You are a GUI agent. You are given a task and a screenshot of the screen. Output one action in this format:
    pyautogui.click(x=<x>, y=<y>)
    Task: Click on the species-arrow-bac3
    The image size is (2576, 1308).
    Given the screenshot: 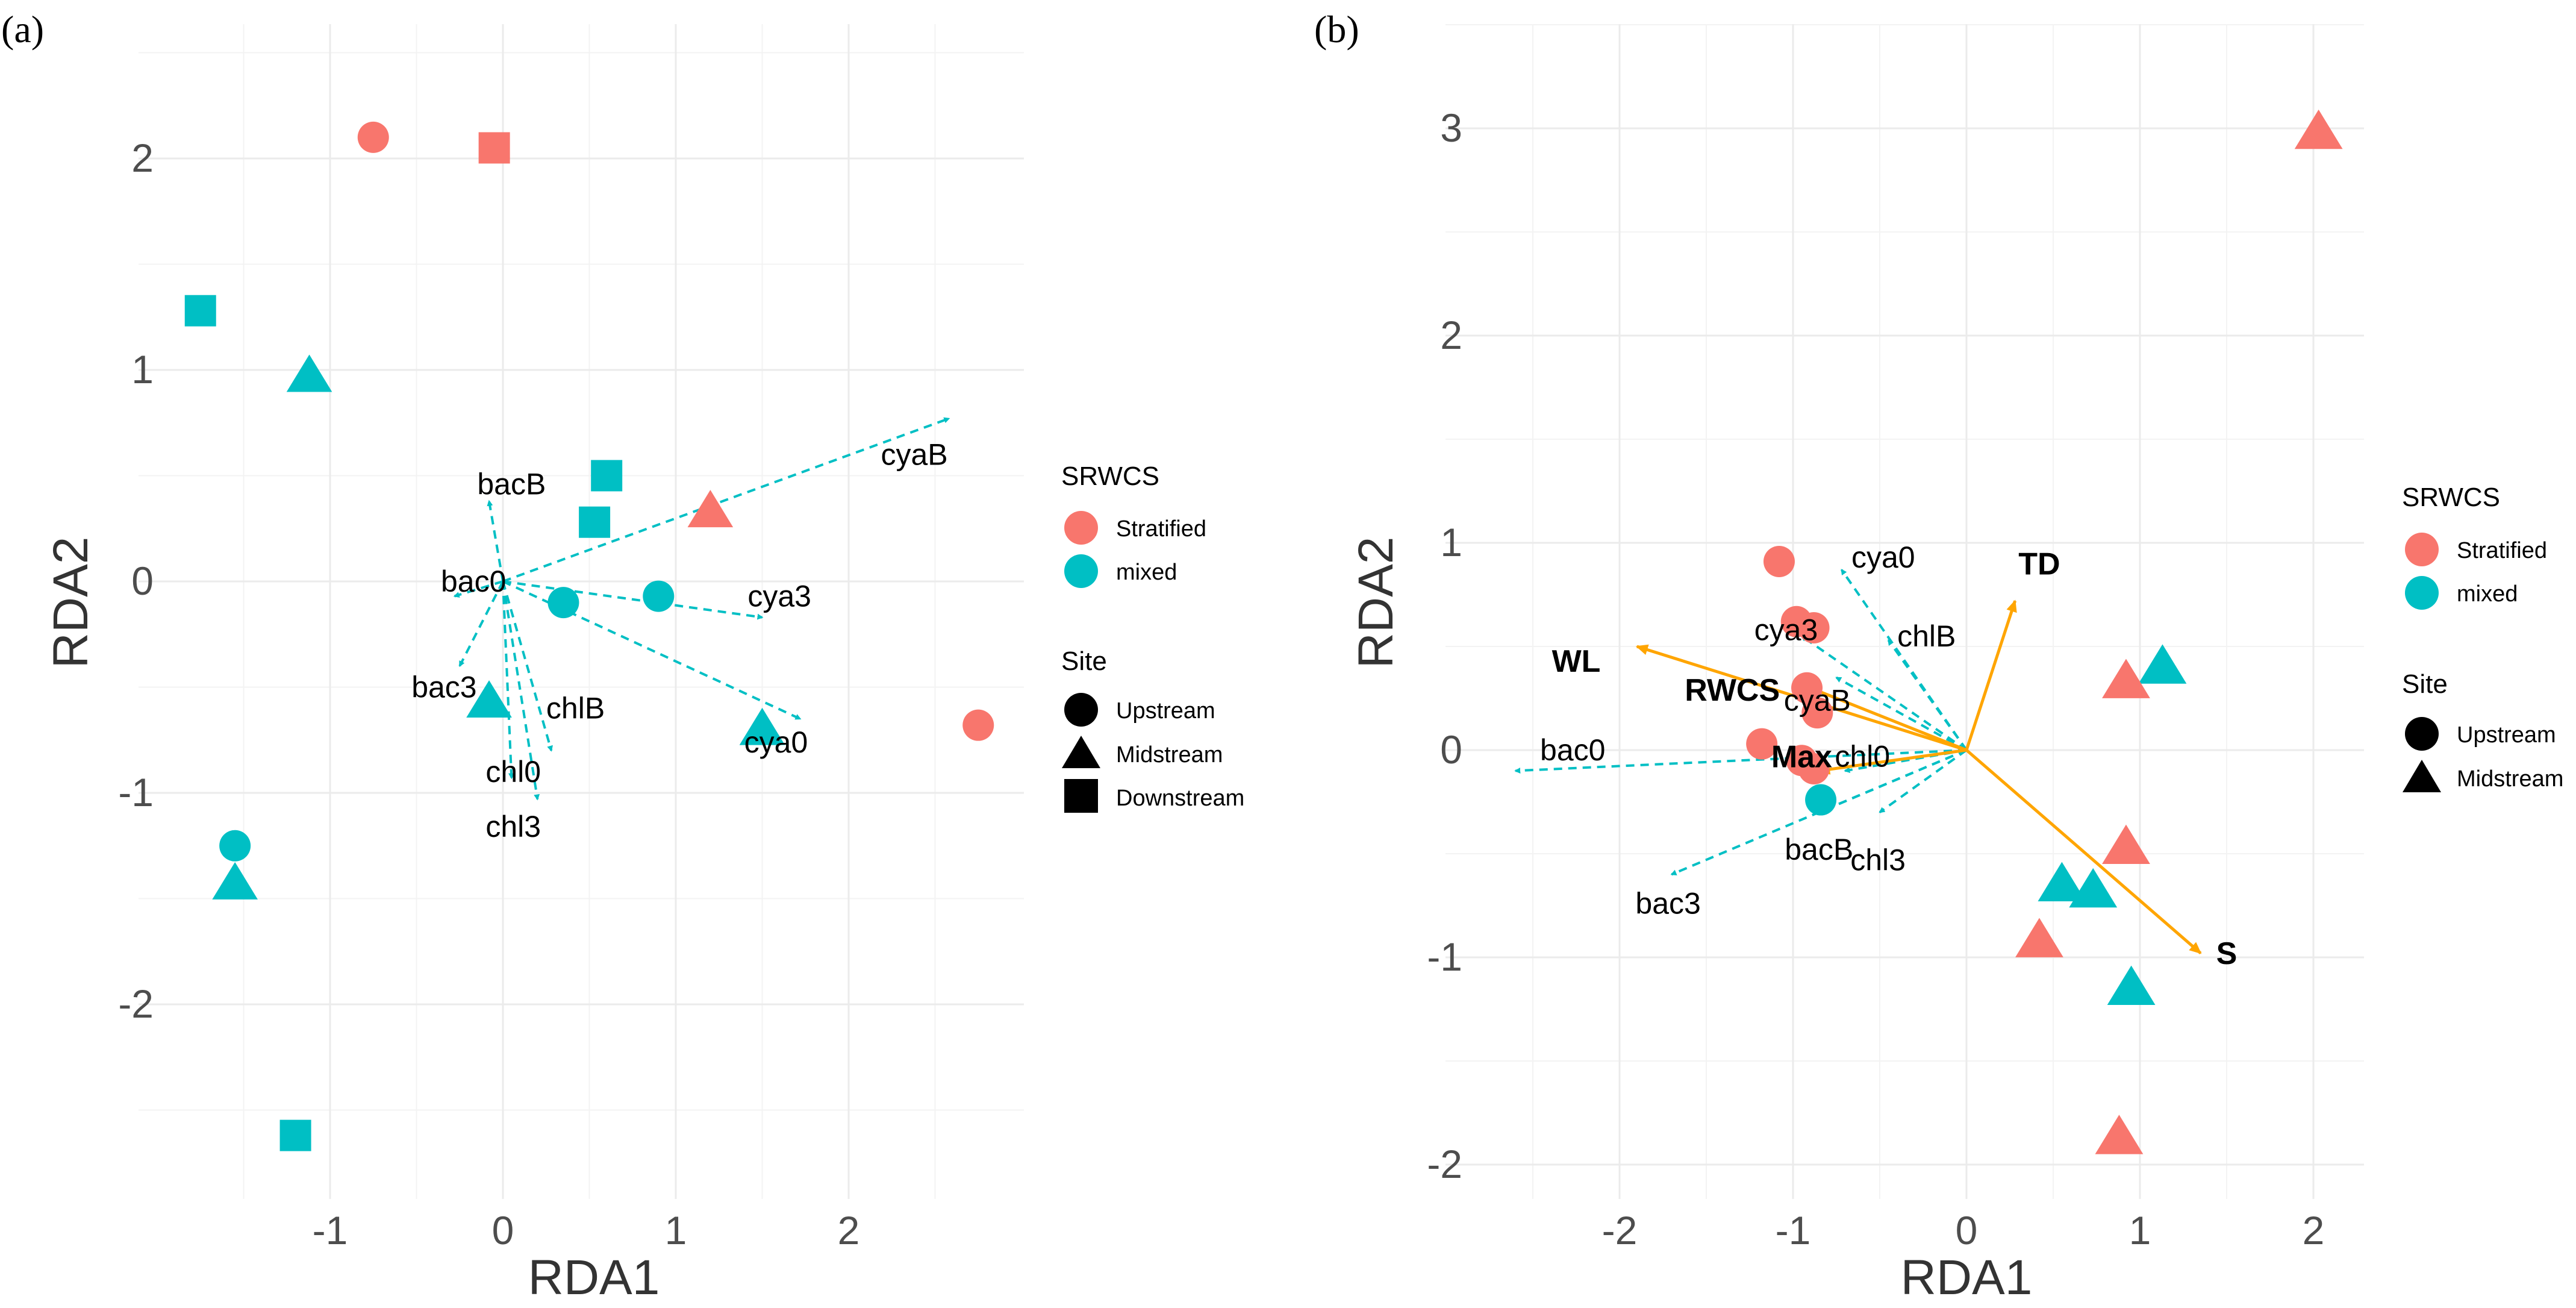 What is the action you would take?
    pyautogui.click(x=481, y=624)
    